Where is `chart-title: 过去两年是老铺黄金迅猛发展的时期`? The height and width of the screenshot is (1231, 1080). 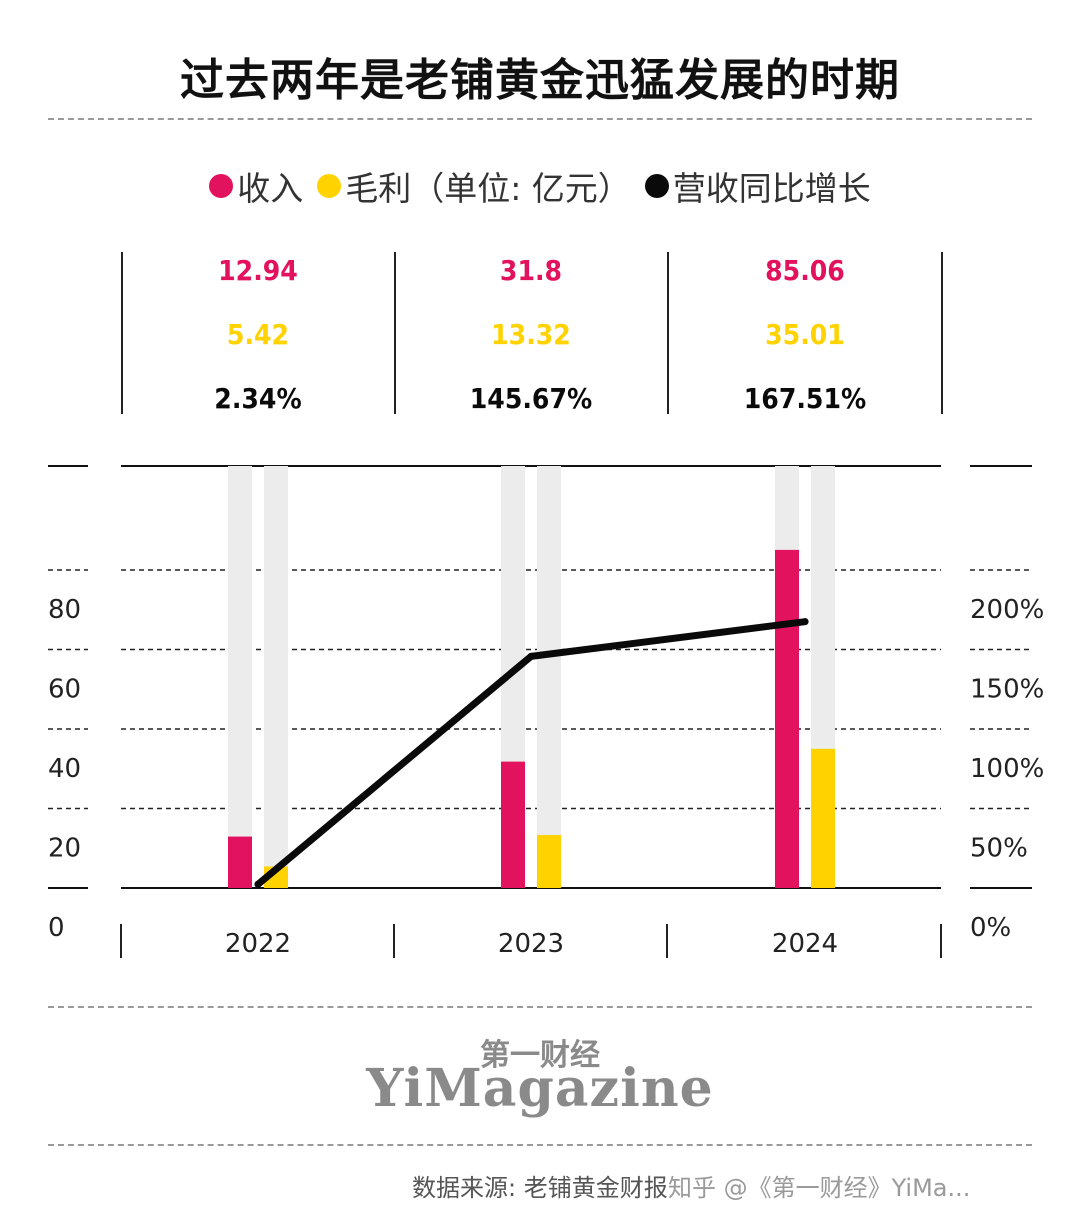
chart-title: 过去两年是老铺黄金迅猛发展的时期 is located at coordinates (540, 80).